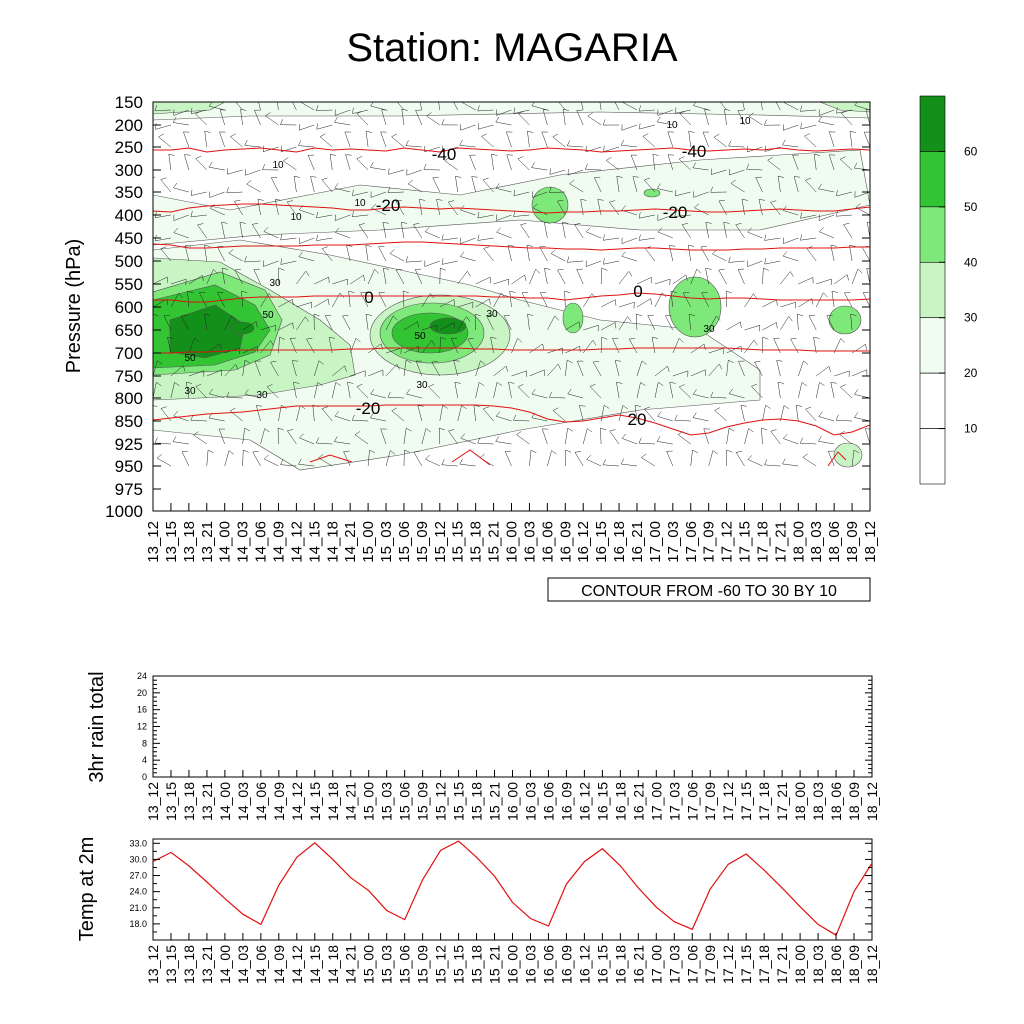 This screenshot has height=1024, width=1024. Describe the element at coordinates (836, 801) in the screenshot. I see `rain-x-tick-label: 18_06` at that location.